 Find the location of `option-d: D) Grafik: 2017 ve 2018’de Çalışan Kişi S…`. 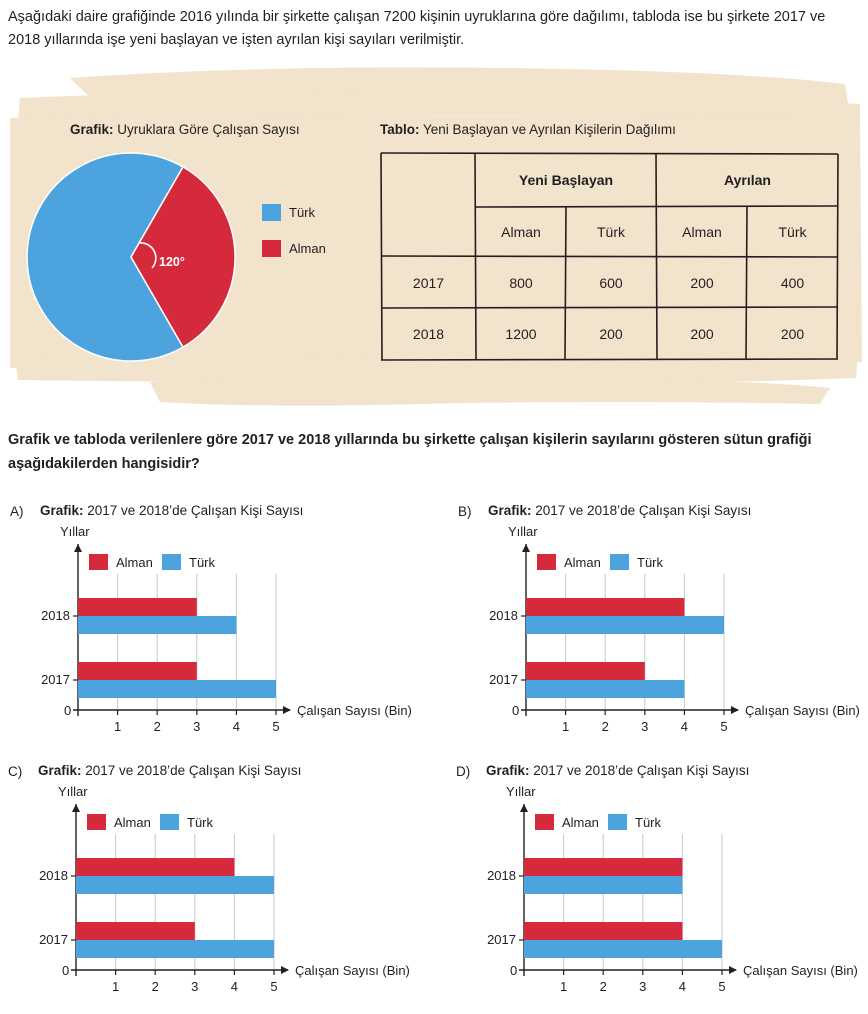

option-d: D) Grafik: 2017 ve 2018’de Çalışan Kişi S… is located at coordinates (662, 888).